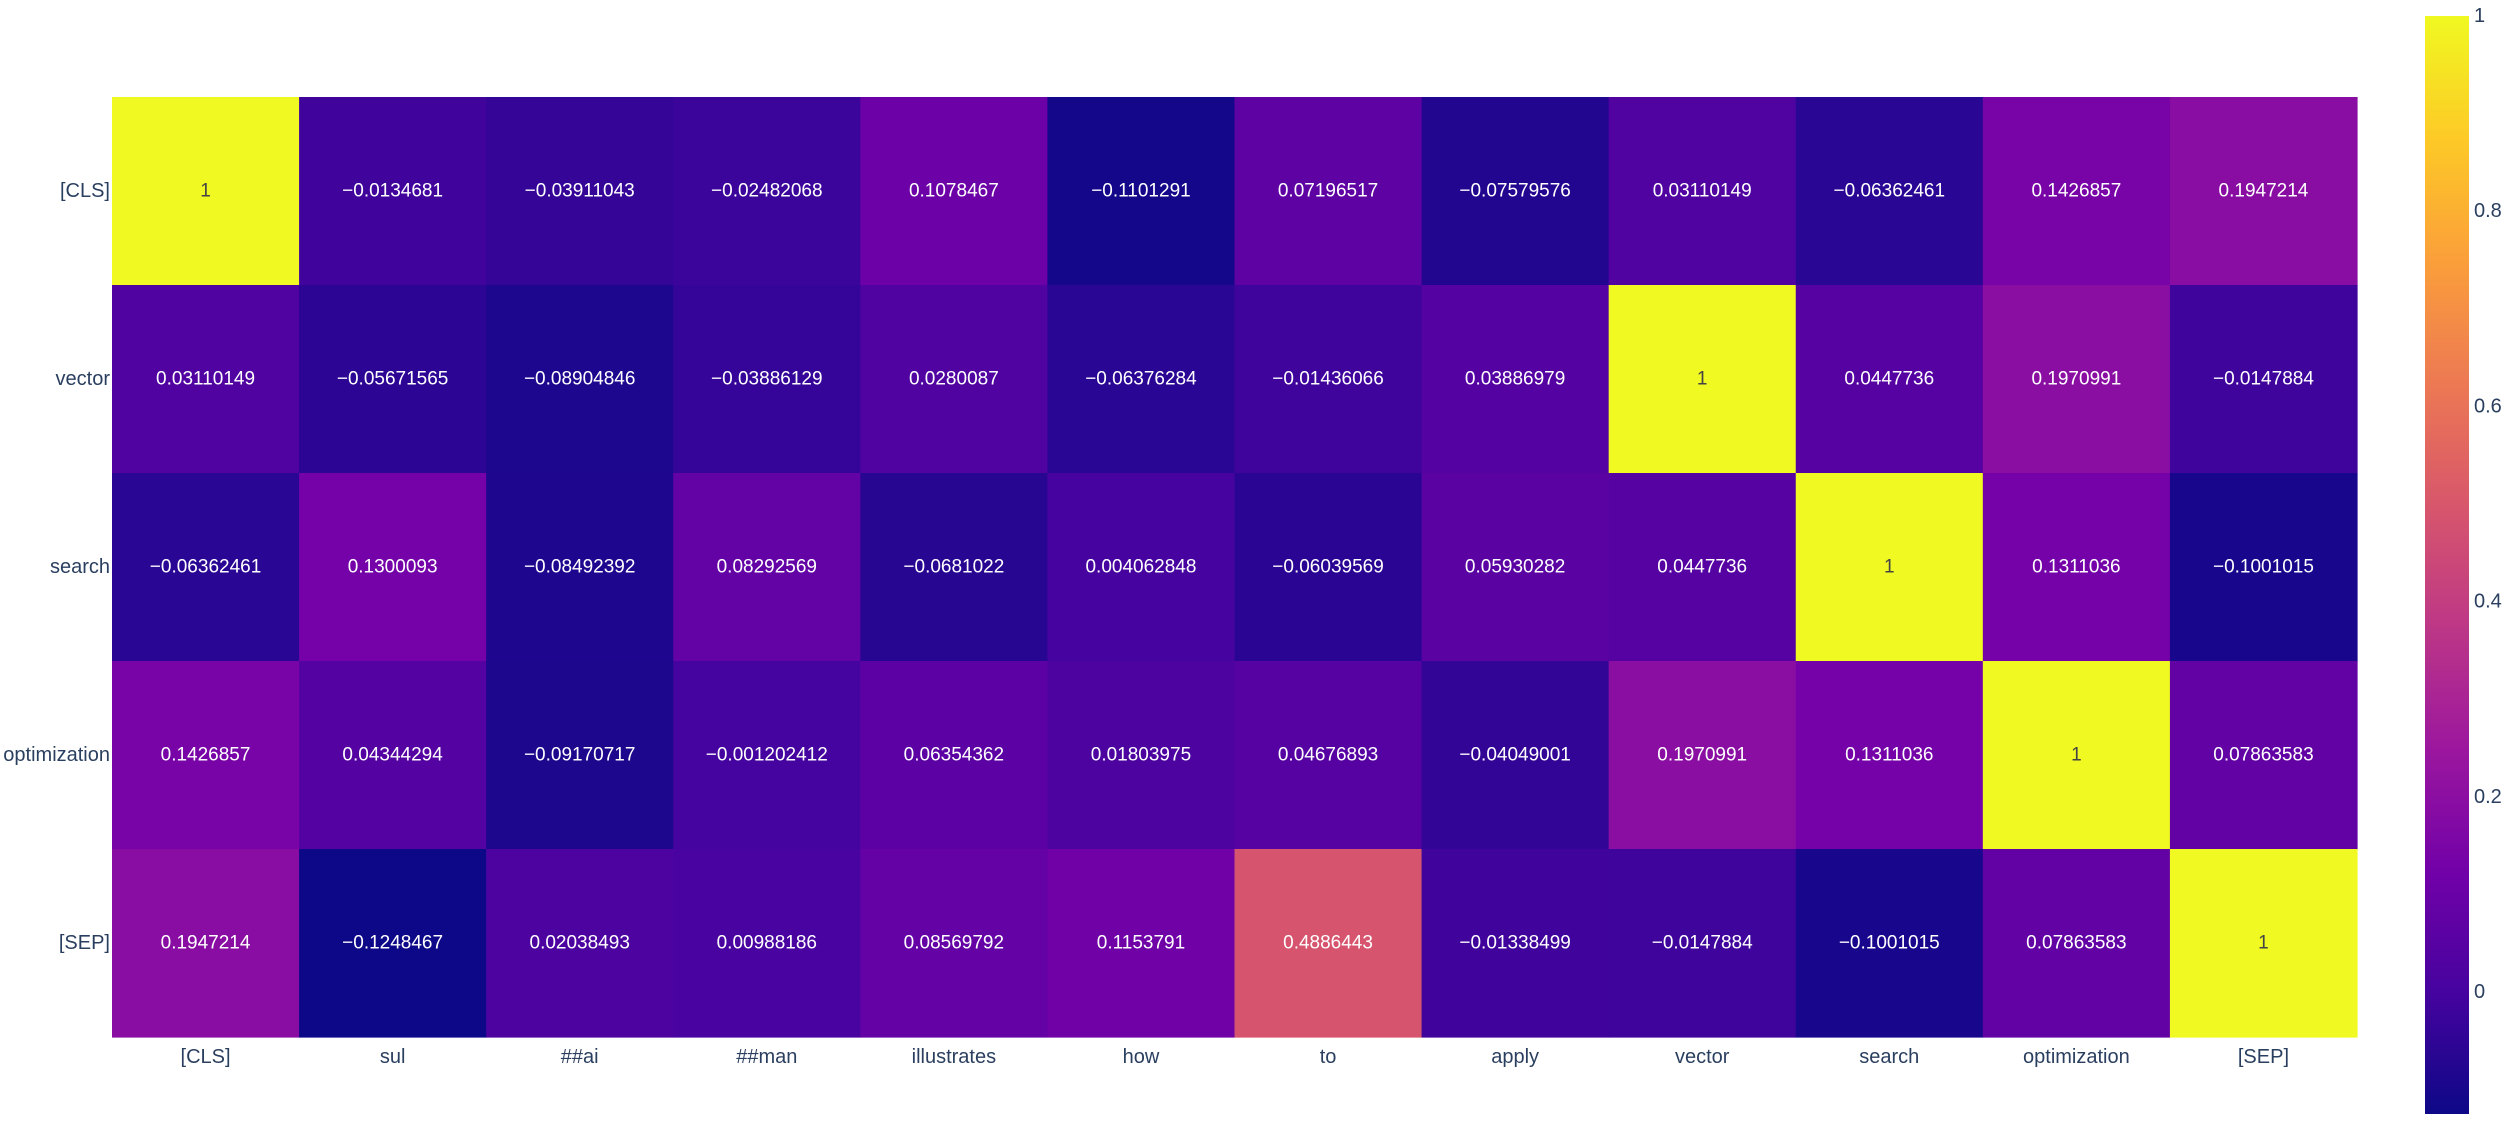  I want to click on x-axis-tick-label: to, so click(1328, 1057).